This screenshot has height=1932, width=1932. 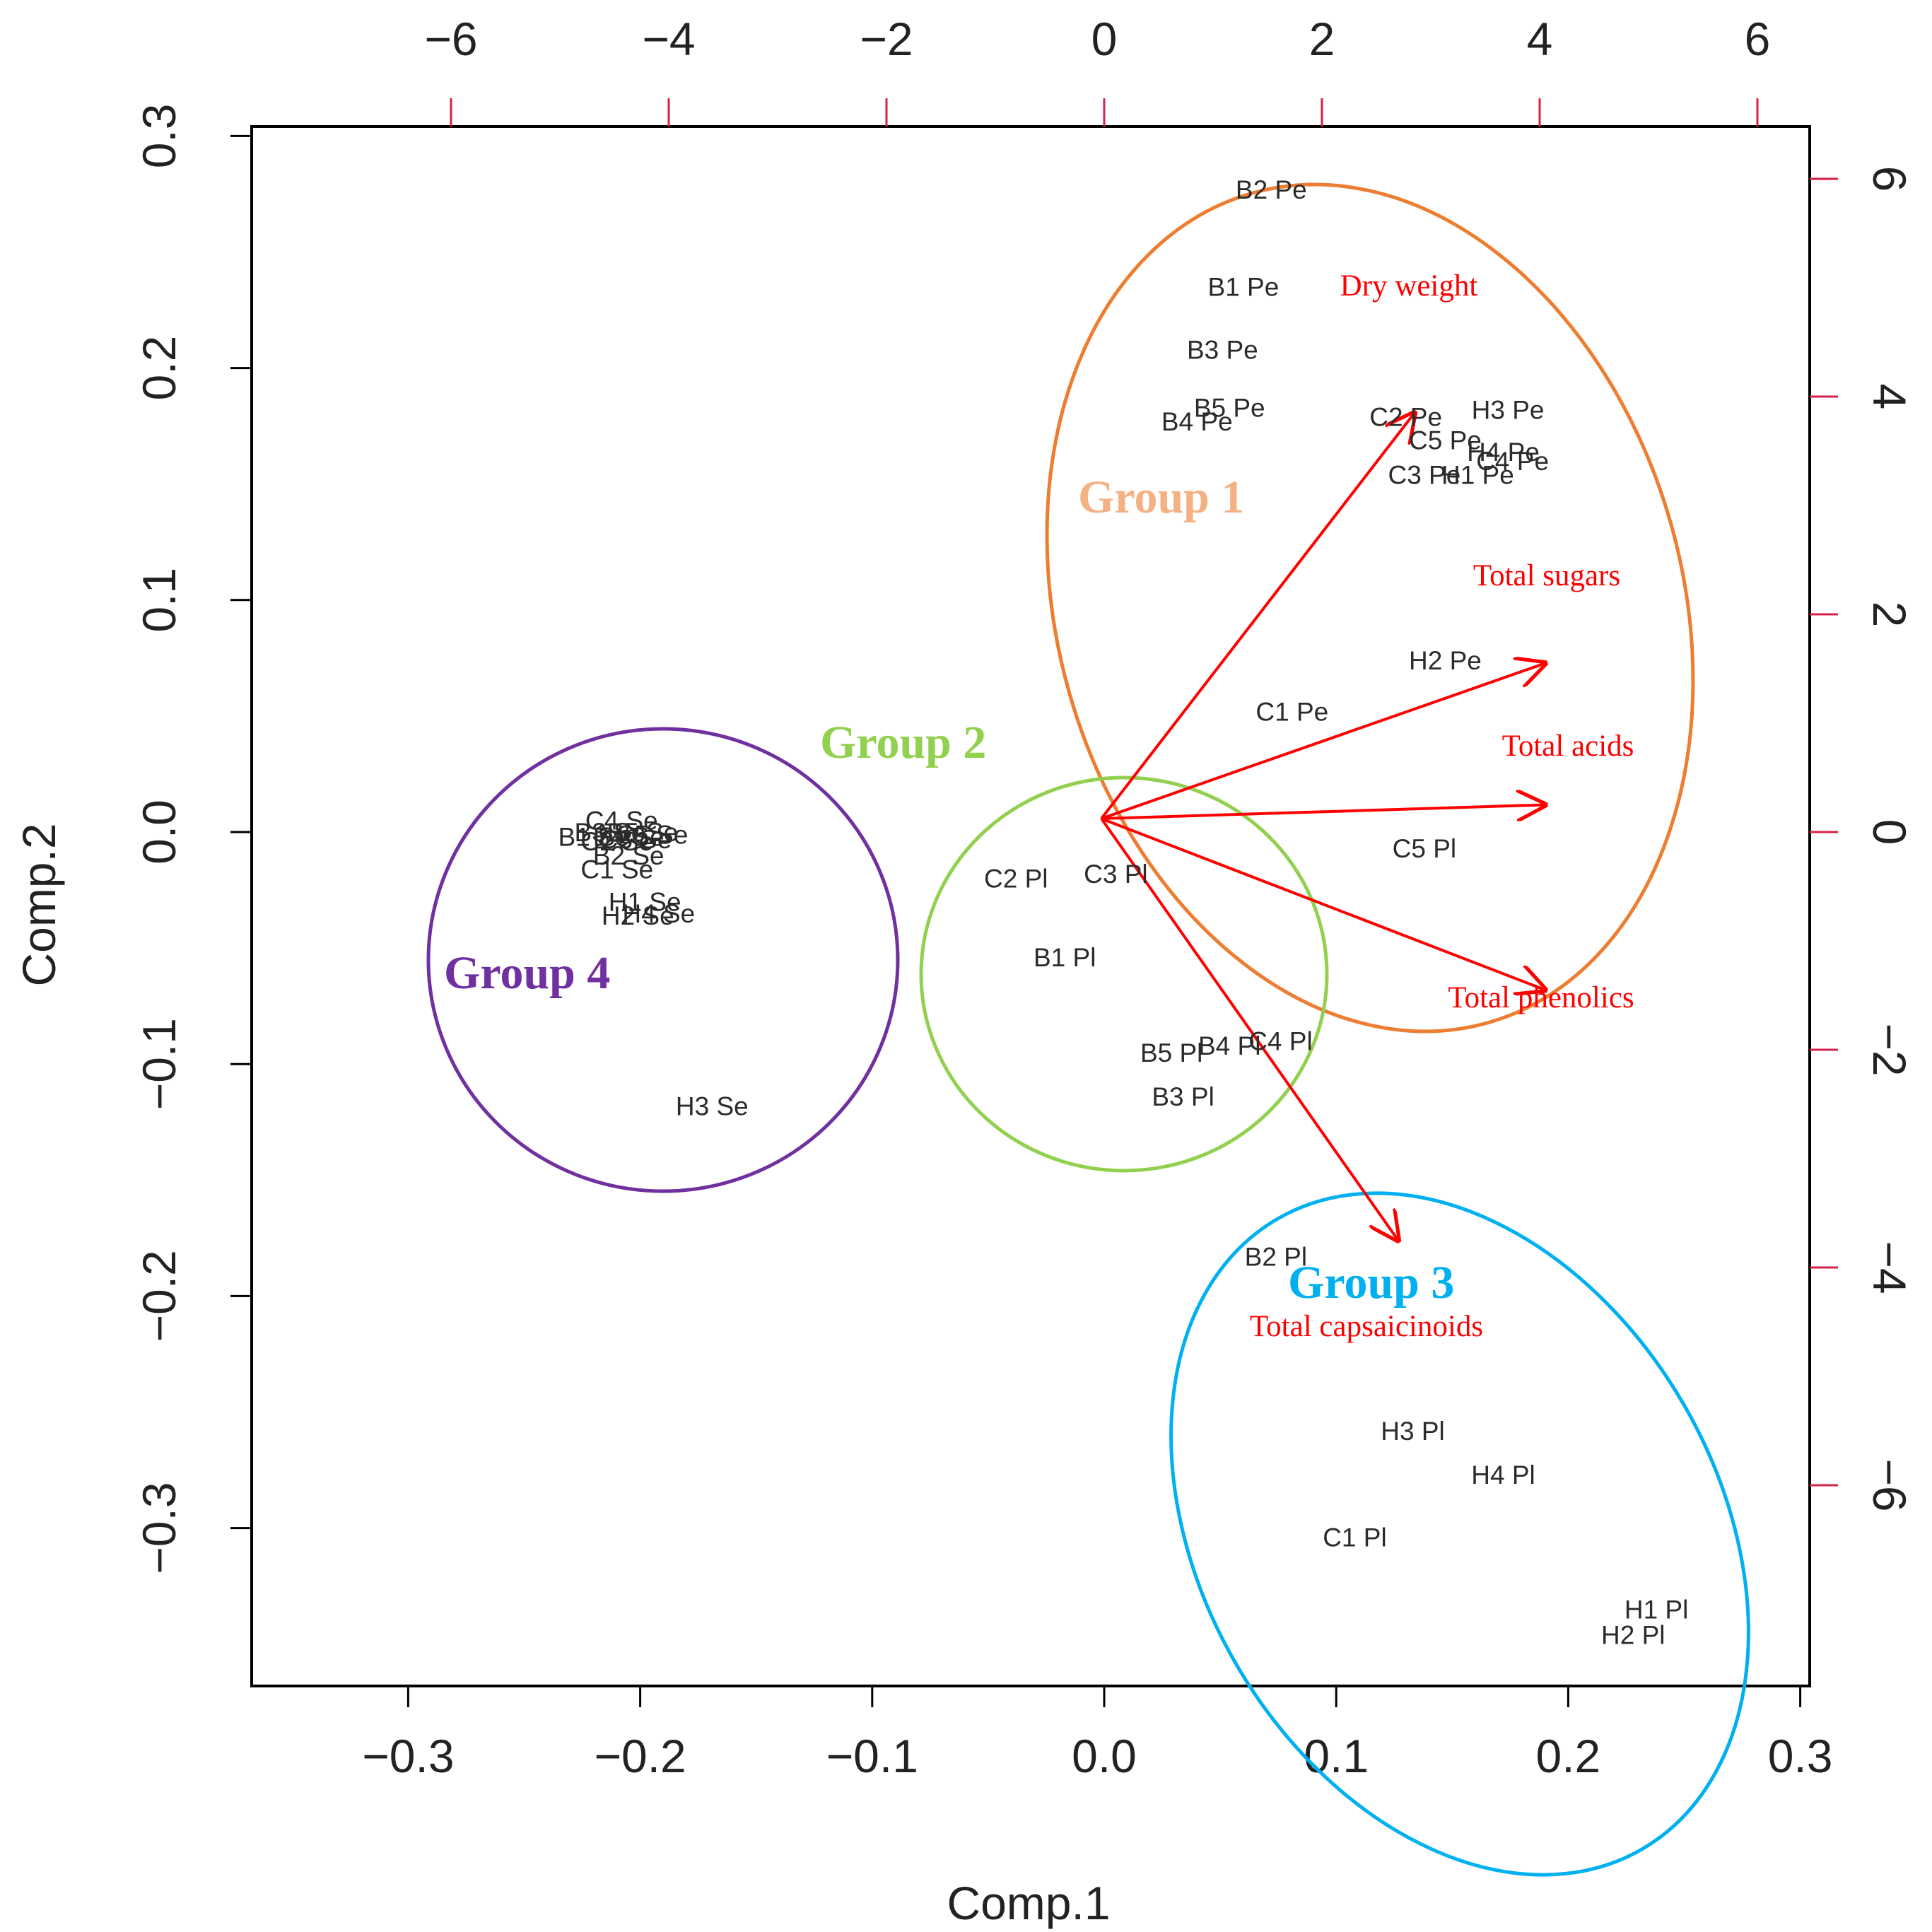 What do you see at coordinates (1513, 461) in the screenshot?
I see `observation-label: C4 Pe` at bounding box center [1513, 461].